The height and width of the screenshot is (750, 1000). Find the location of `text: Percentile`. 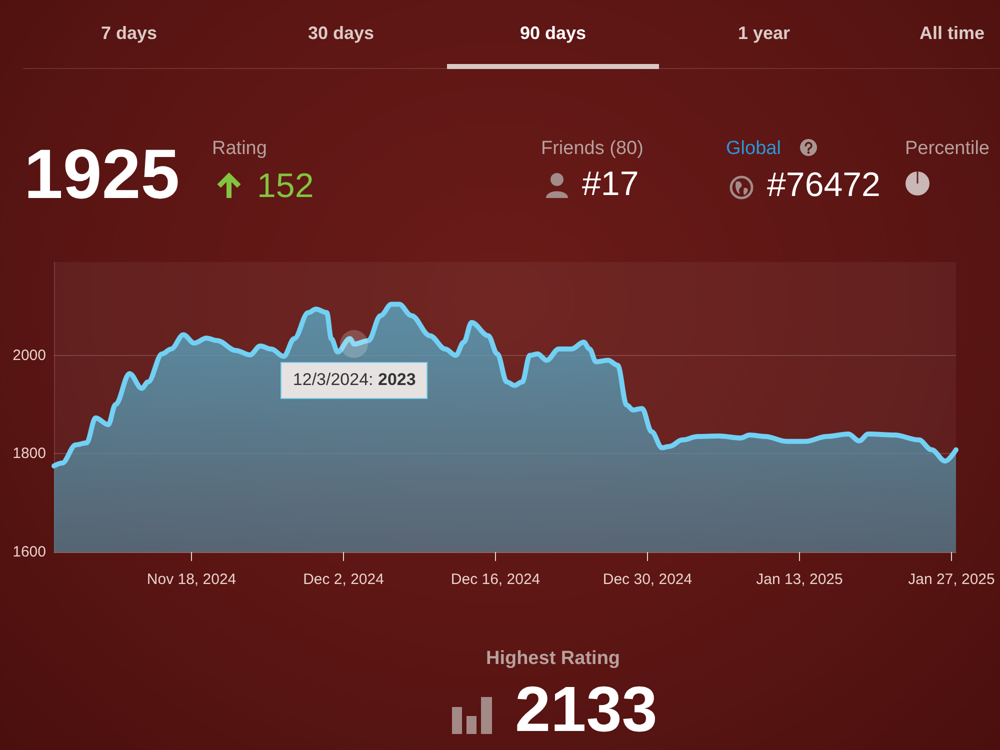

text: Percentile is located at coordinates (947, 148).